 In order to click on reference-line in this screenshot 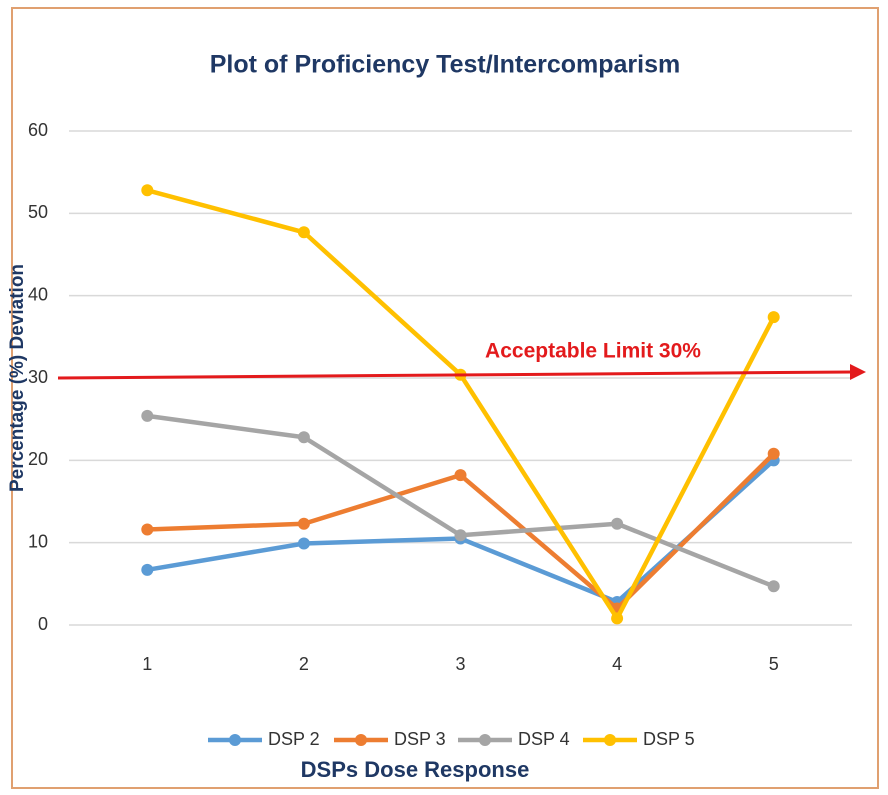, I will do `click(455, 375)`.